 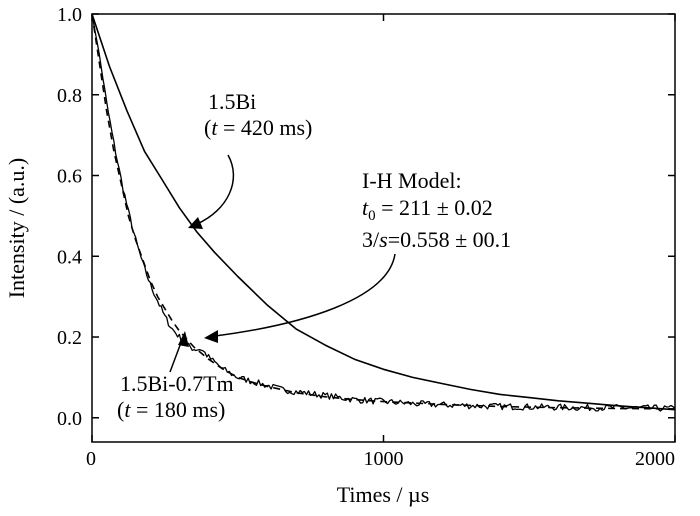 I want to click on y-tick-label: 0.0, so click(x=69, y=419).